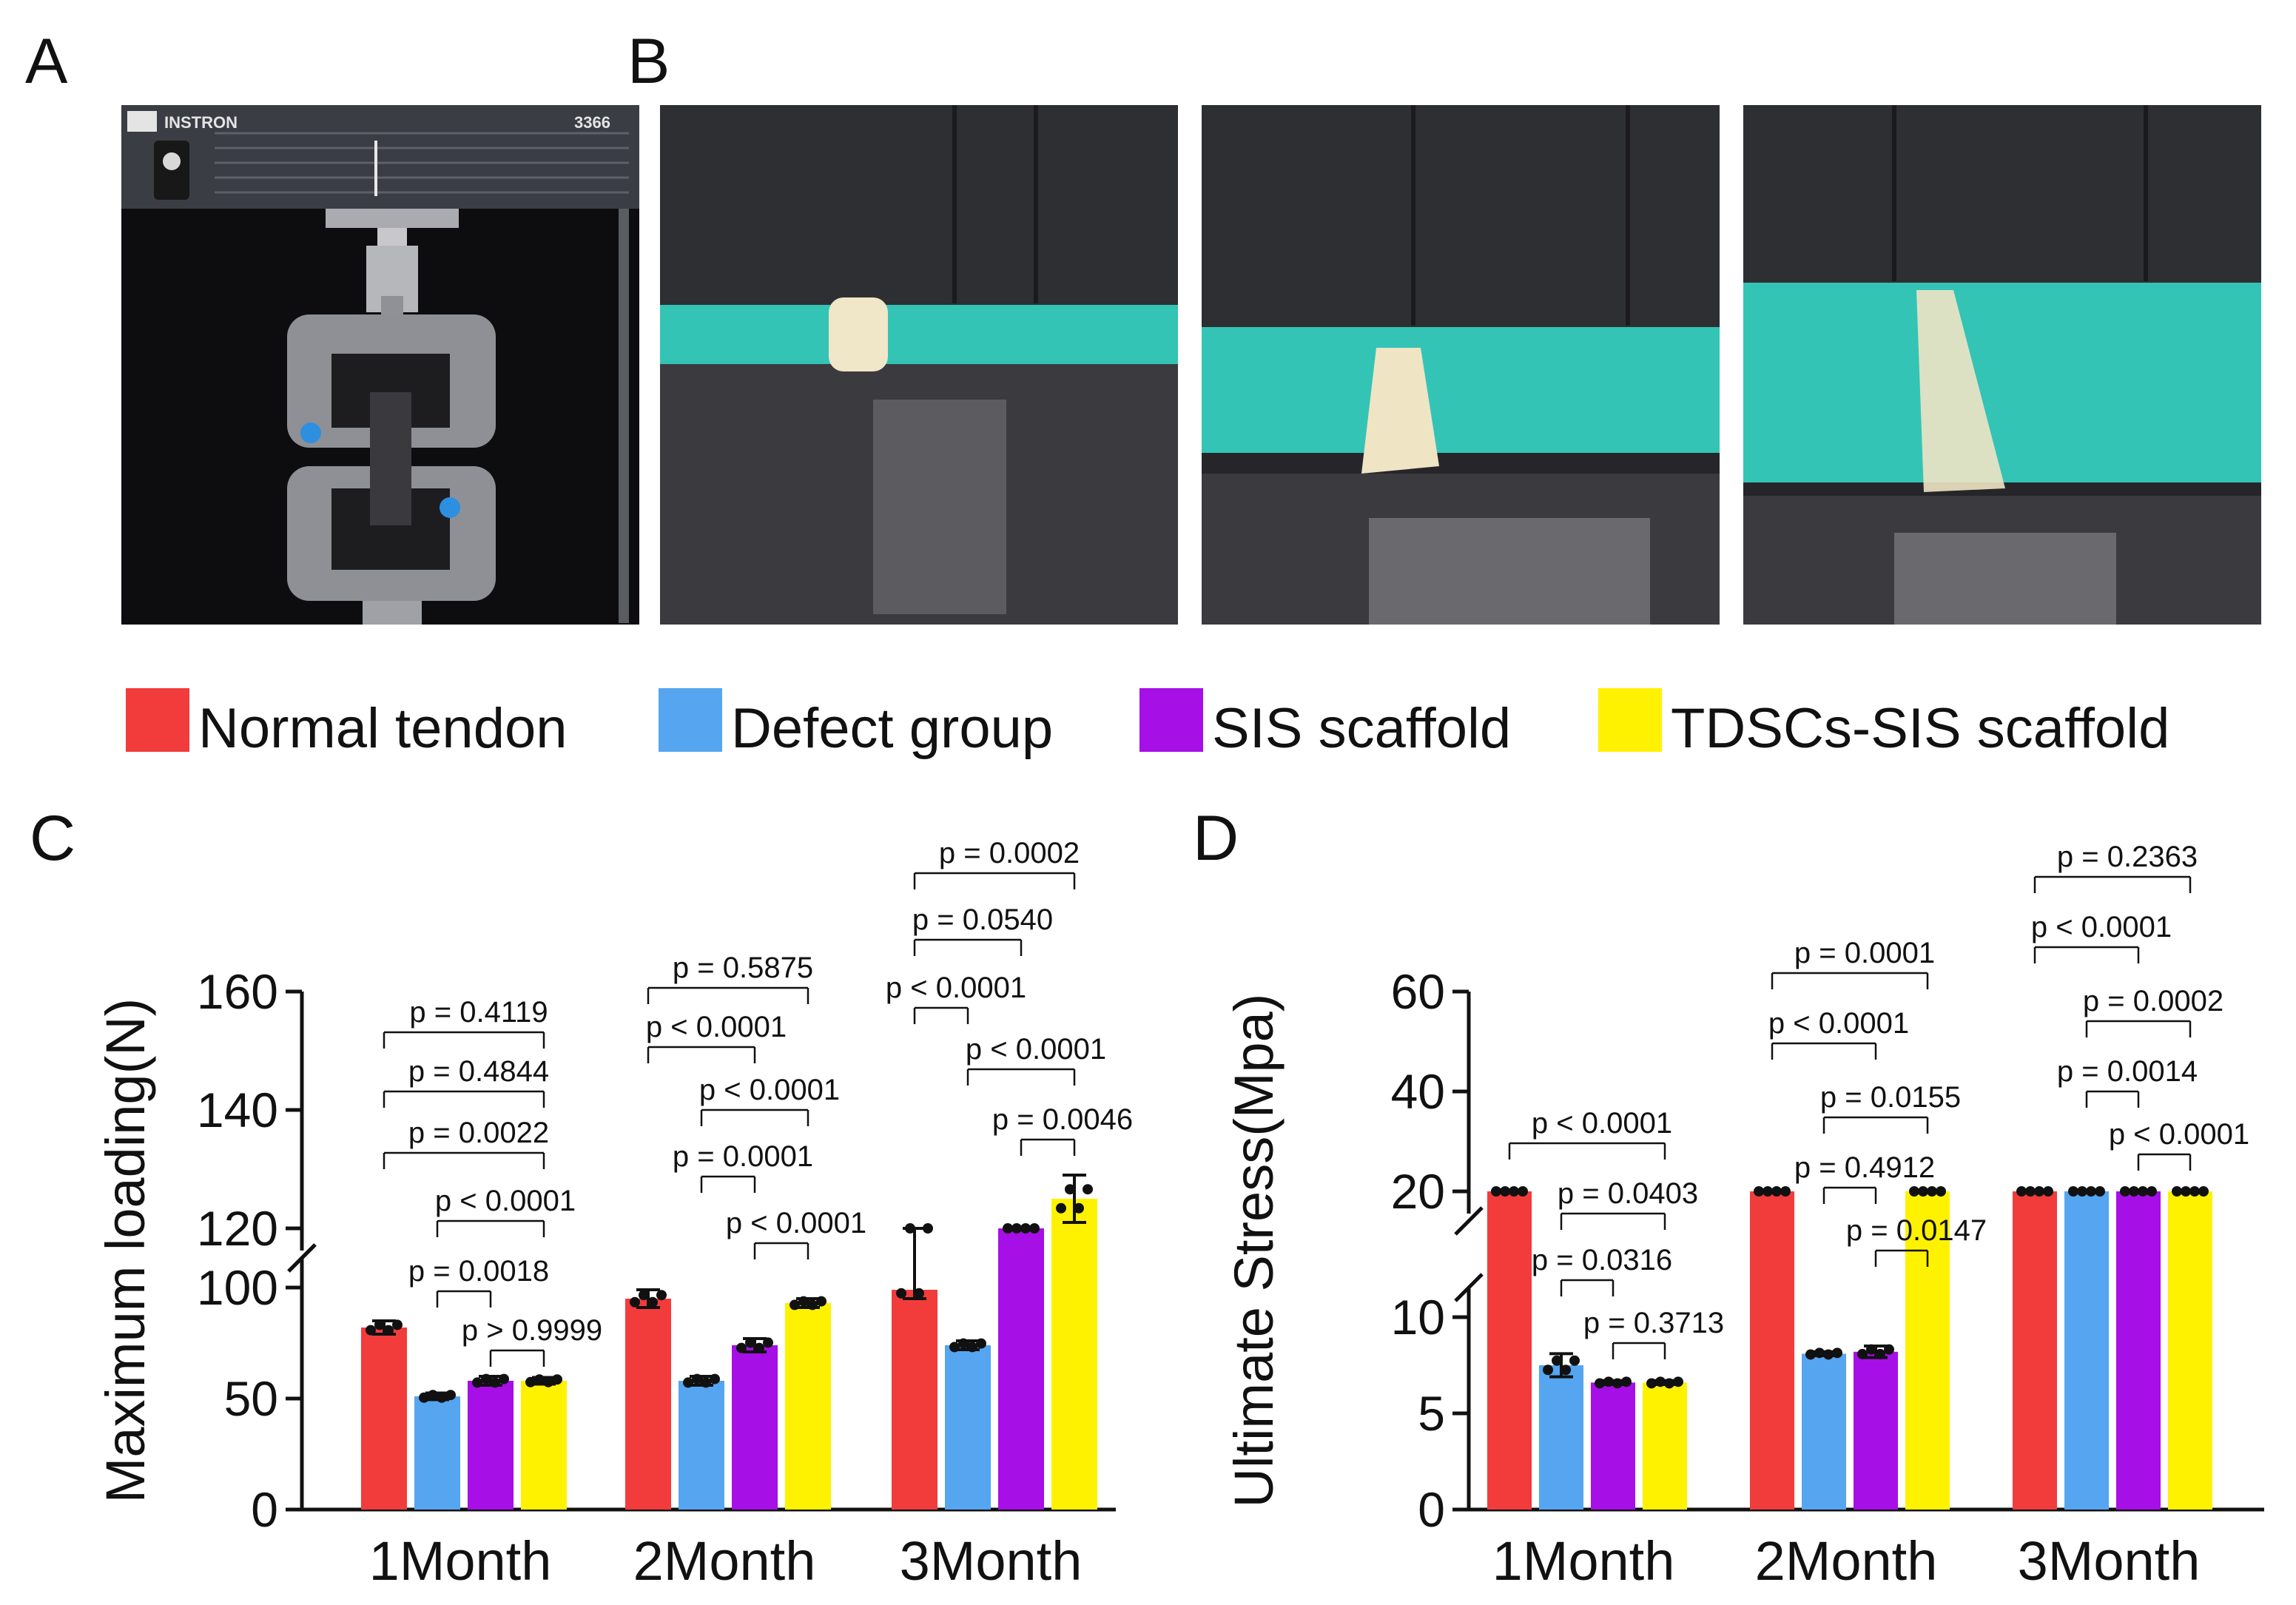 This screenshot has width=2296, height=1605. What do you see at coordinates (1171, 720) in the screenshot?
I see `legend-swatch-sis-scaffold` at bounding box center [1171, 720].